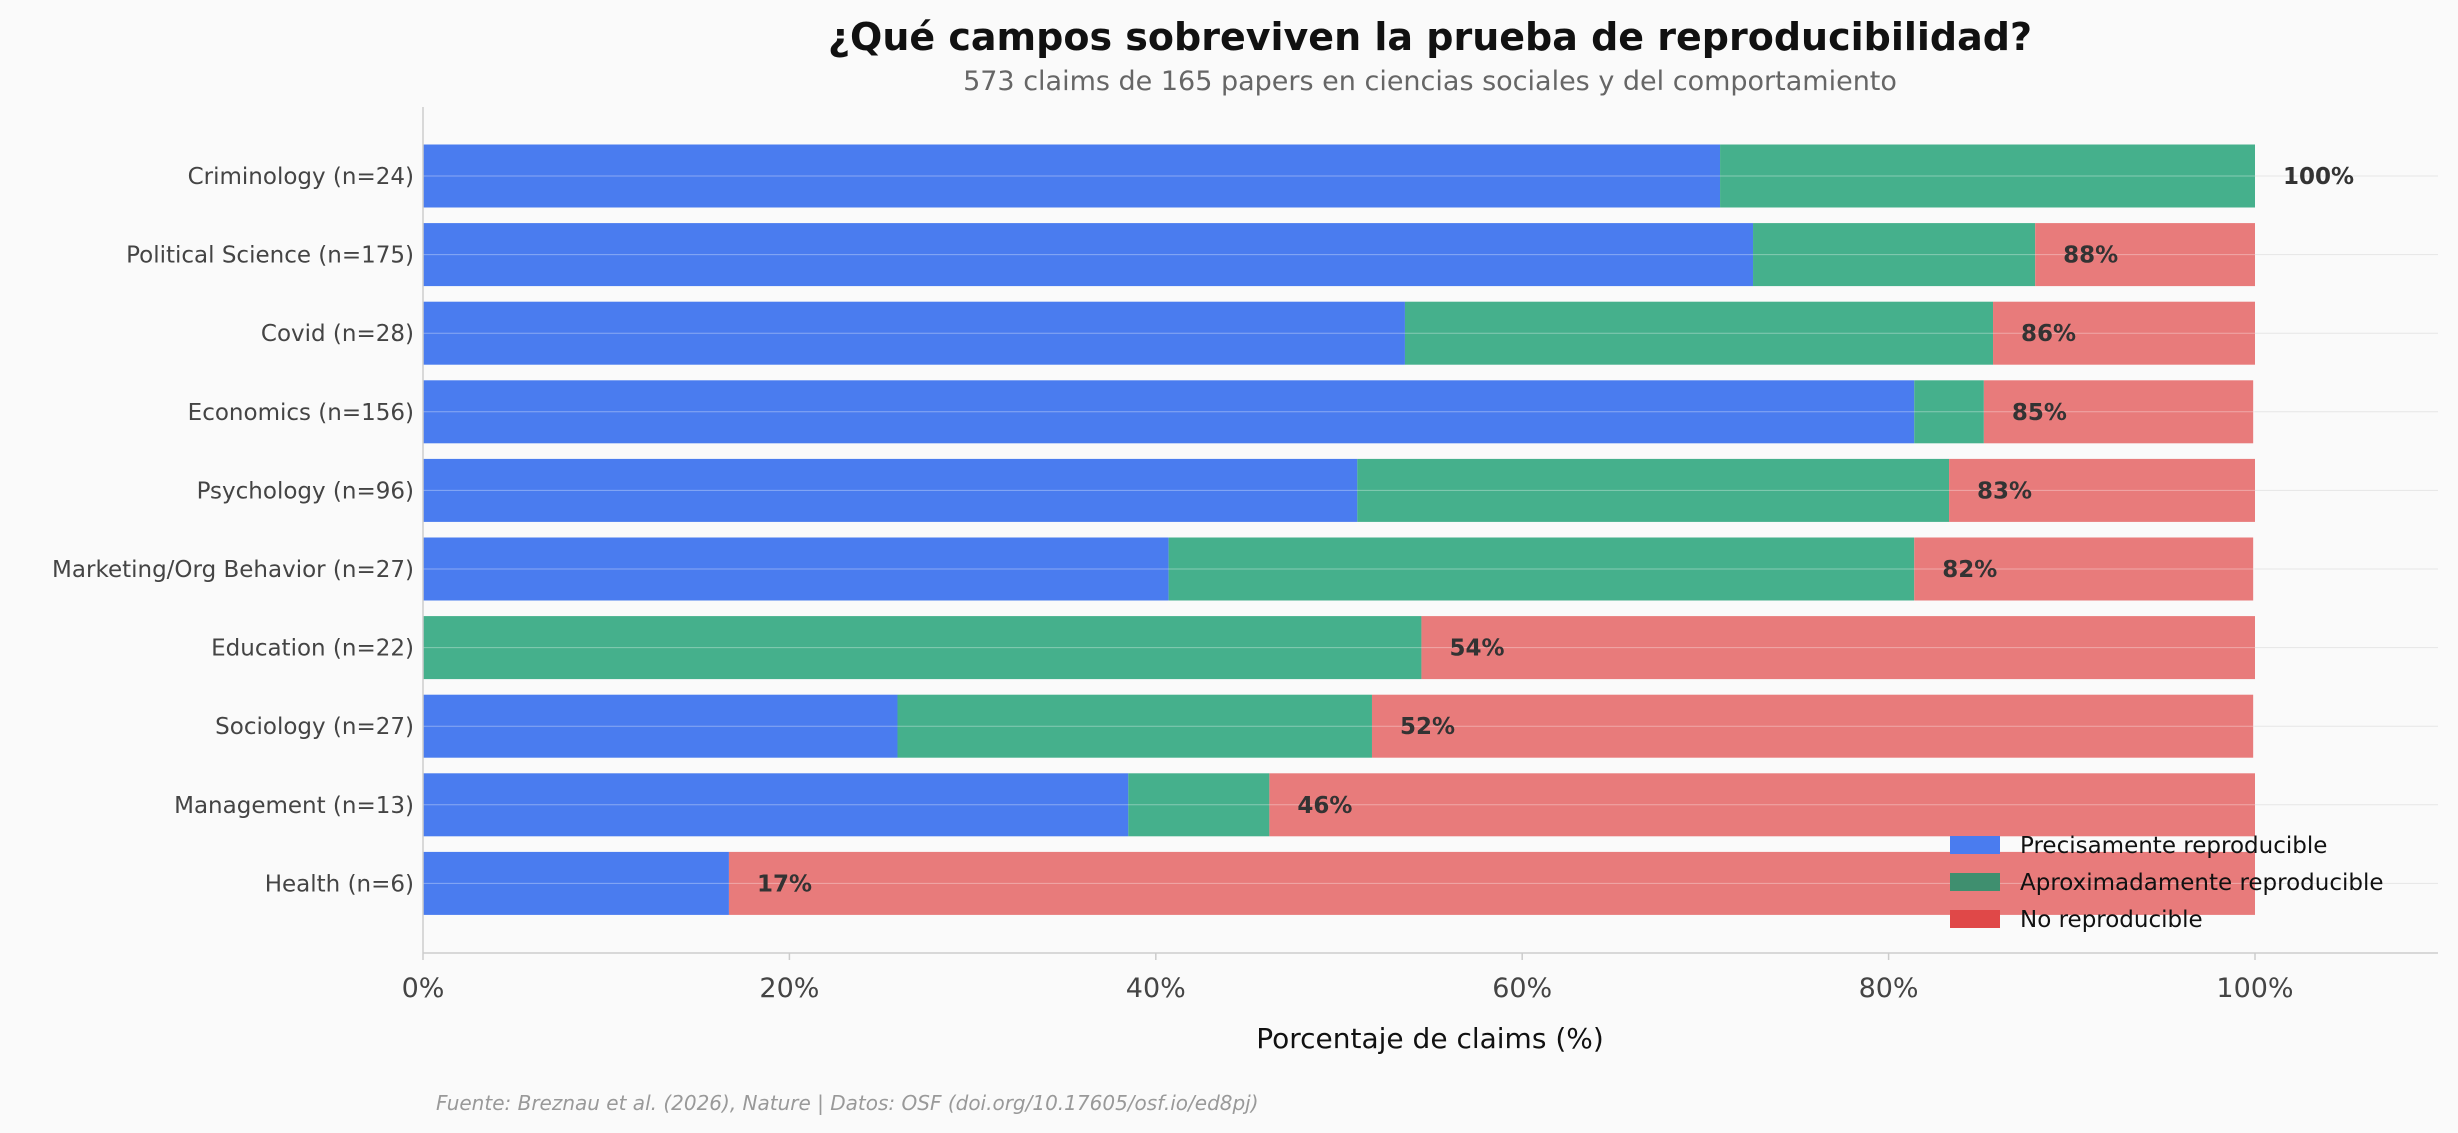 Image resolution: width=2458 pixels, height=1133 pixels. What do you see at coordinates (270, 256) in the screenshot?
I see `category-label: Political Science (n=175)` at bounding box center [270, 256].